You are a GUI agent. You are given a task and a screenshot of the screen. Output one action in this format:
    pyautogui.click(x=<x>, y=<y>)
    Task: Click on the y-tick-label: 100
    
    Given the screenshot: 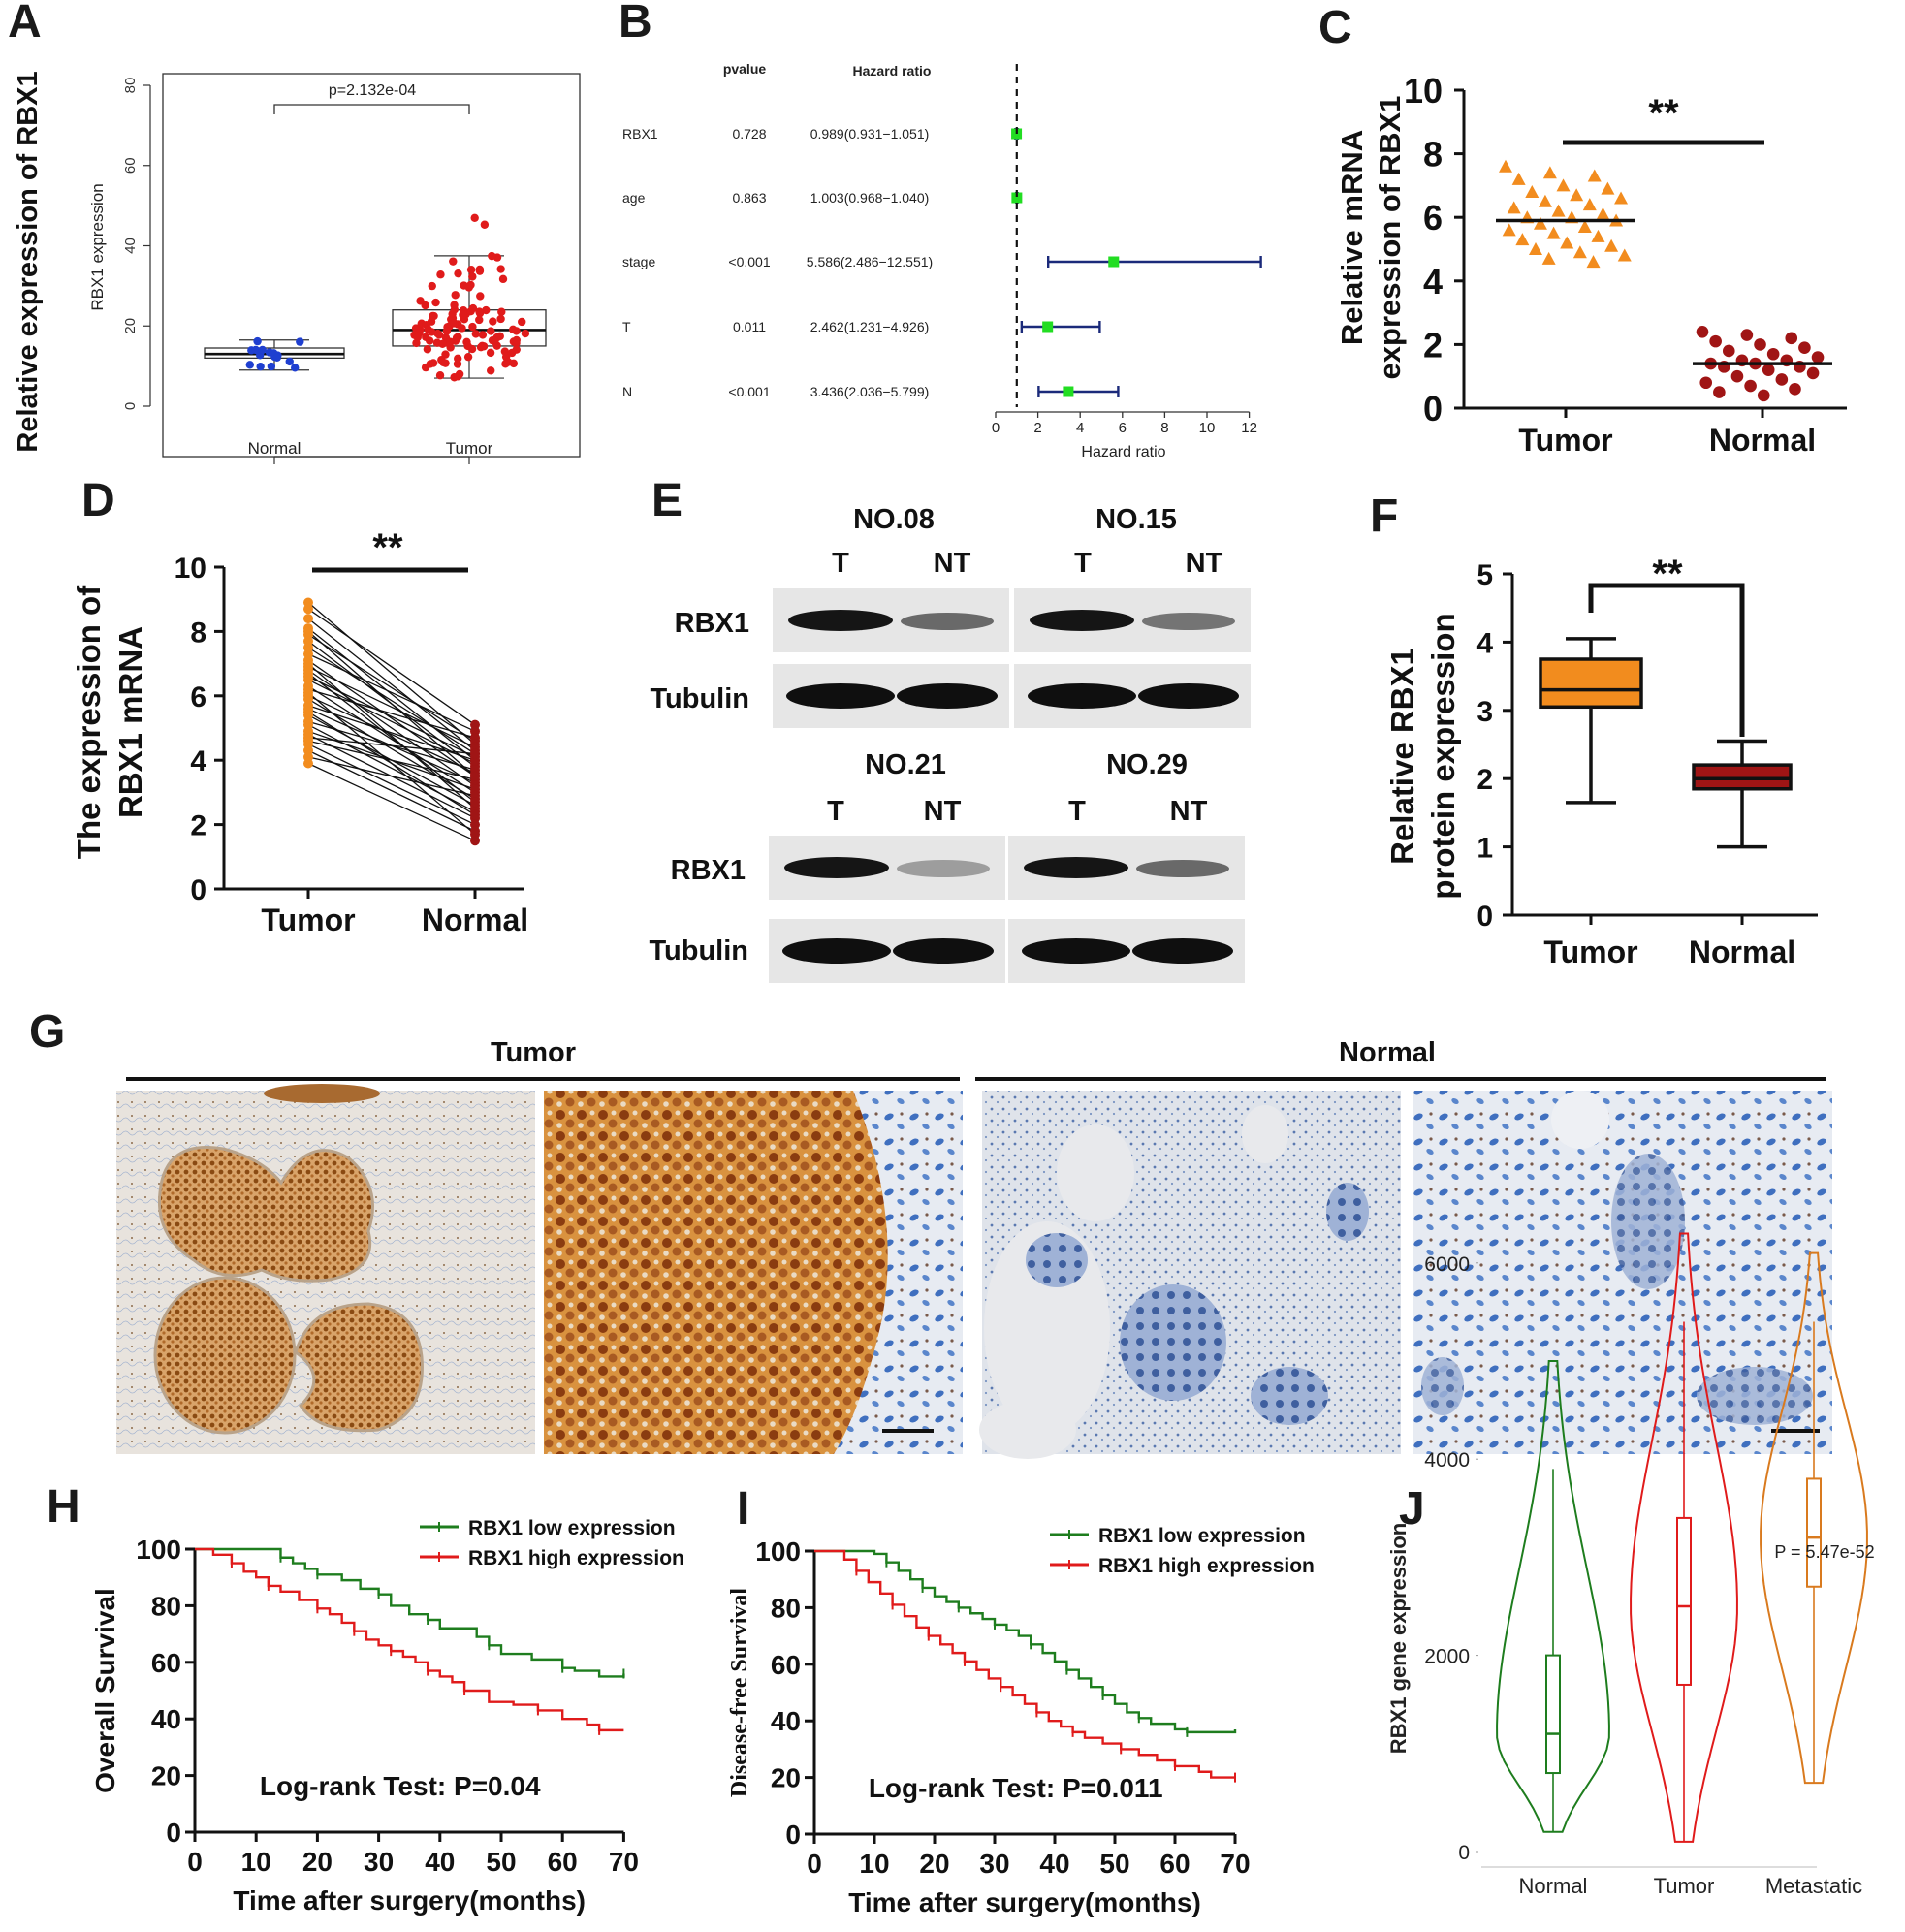 What is the action you would take?
    pyautogui.click(x=158, y=1550)
    